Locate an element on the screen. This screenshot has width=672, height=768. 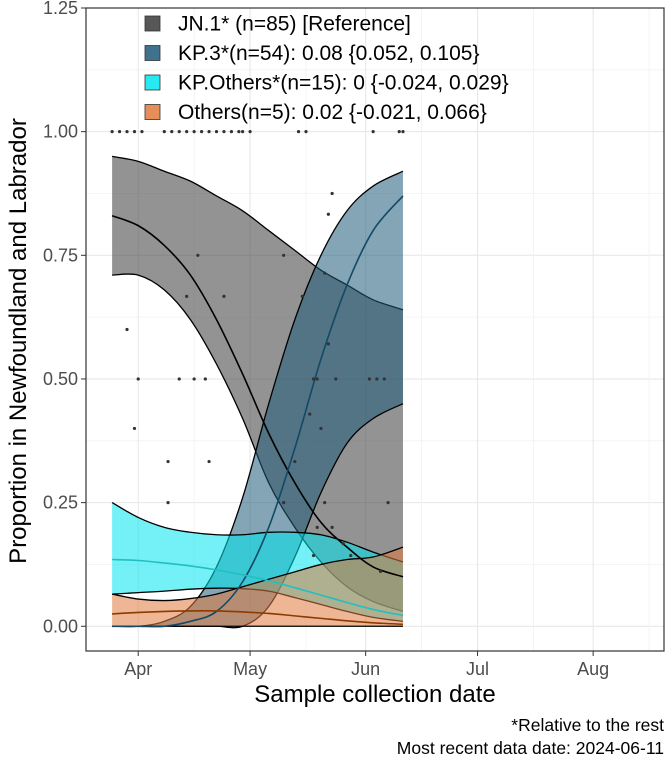
x-tick-label: Jul is located at coordinates (477, 669).